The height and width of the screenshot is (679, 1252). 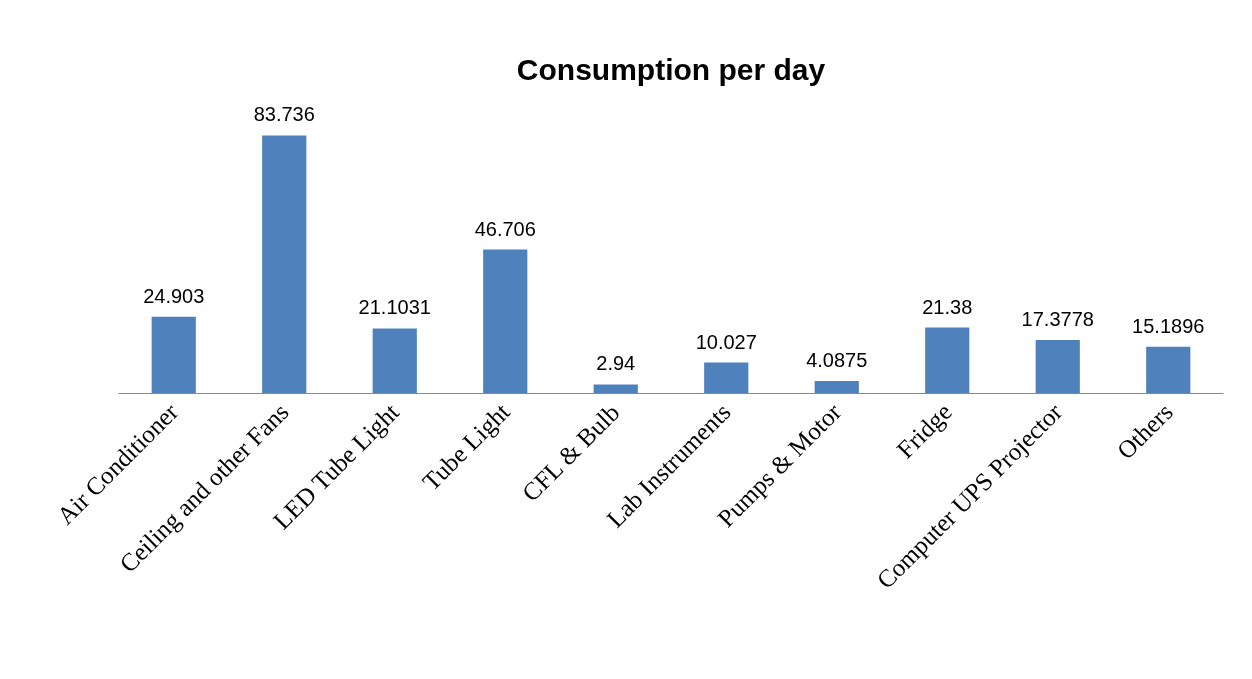 I want to click on data-label: 46.706, so click(x=505, y=228).